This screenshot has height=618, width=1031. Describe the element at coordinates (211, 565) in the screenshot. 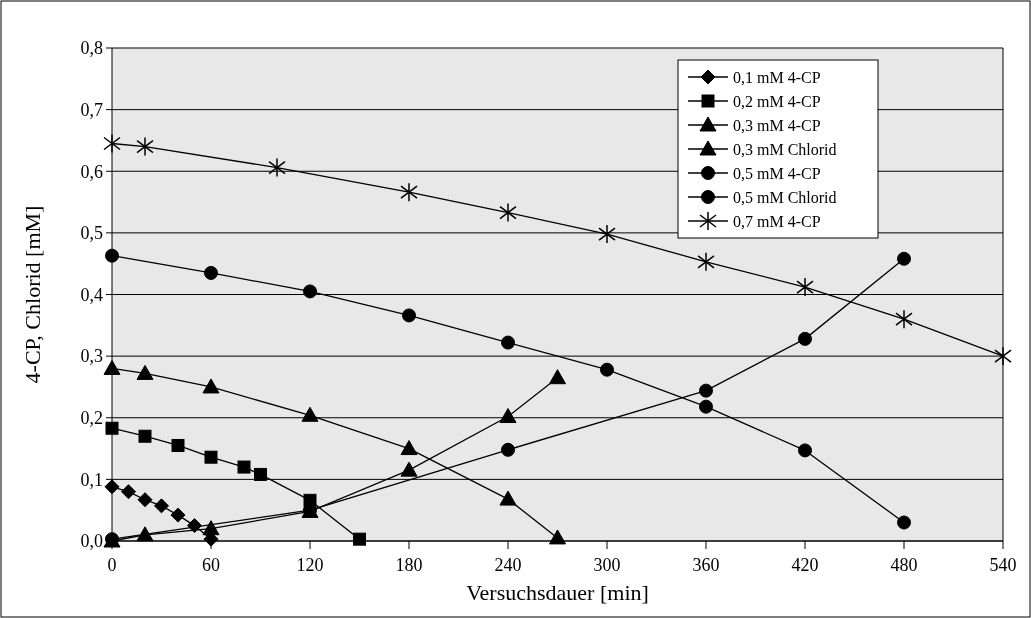

I see `x-tick-label: 60` at that location.